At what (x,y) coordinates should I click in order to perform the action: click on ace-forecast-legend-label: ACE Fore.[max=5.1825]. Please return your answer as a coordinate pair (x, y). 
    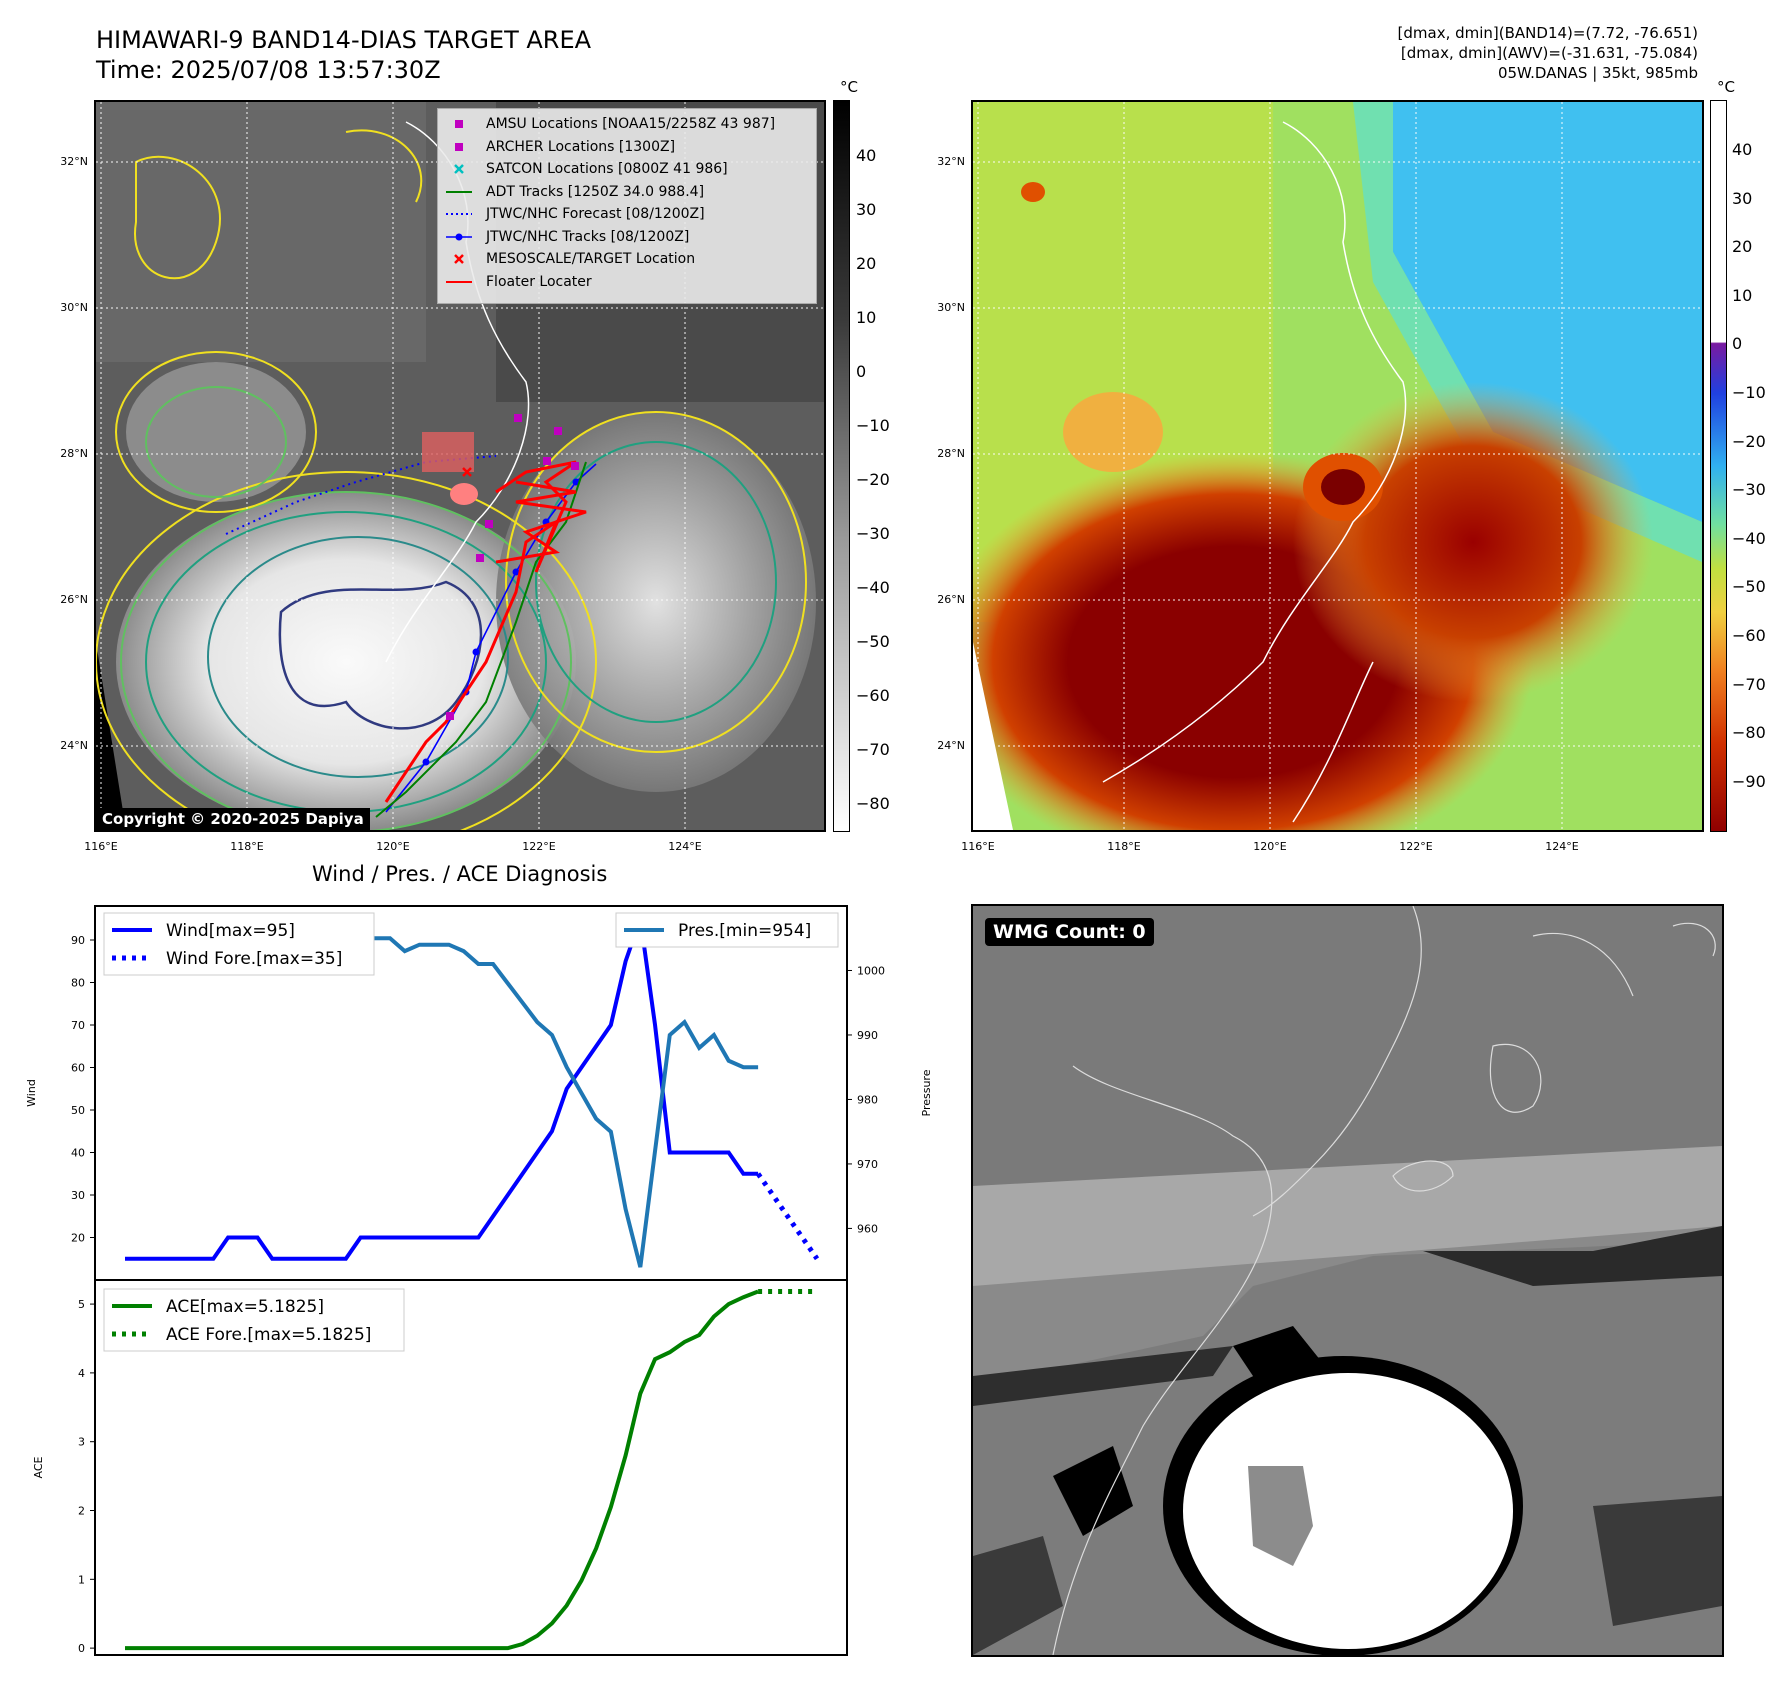
    Looking at the image, I should click on (268, 1335).